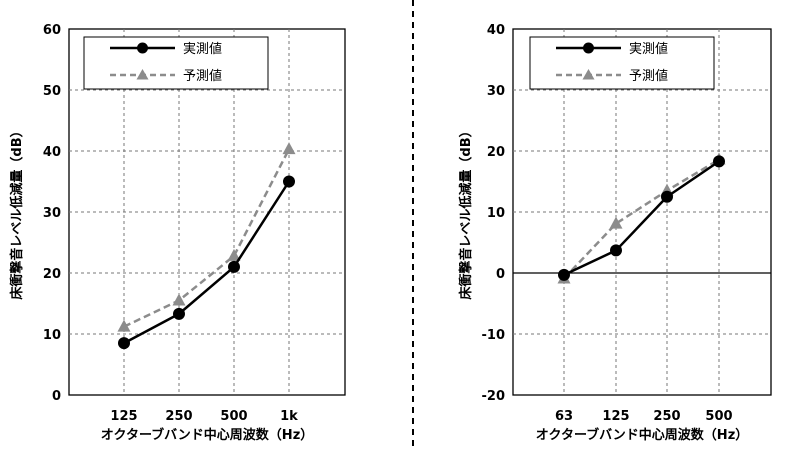  I want to click on x-tick-labels: 63 125 250 500, so click(644, 416).